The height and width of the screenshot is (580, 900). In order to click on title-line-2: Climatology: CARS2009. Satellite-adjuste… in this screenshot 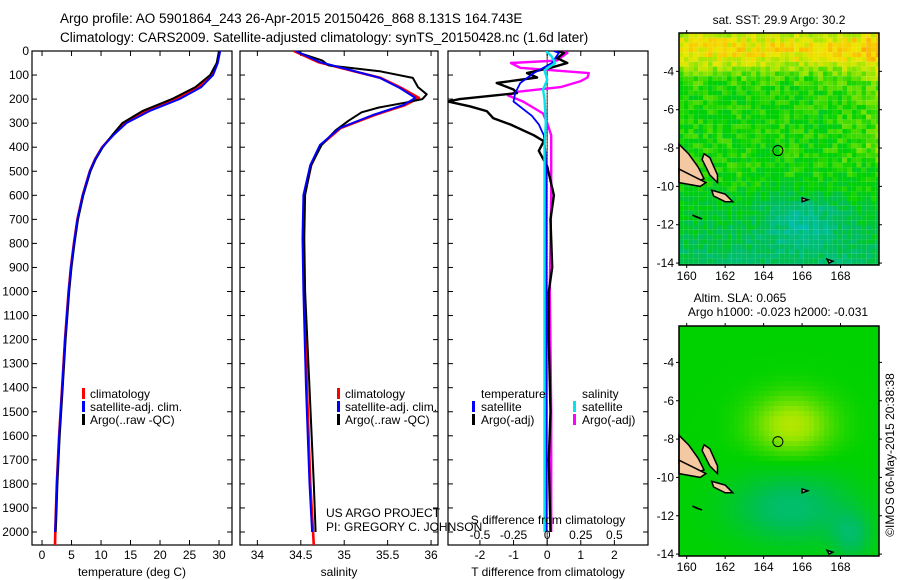, I will do `click(324, 37)`.